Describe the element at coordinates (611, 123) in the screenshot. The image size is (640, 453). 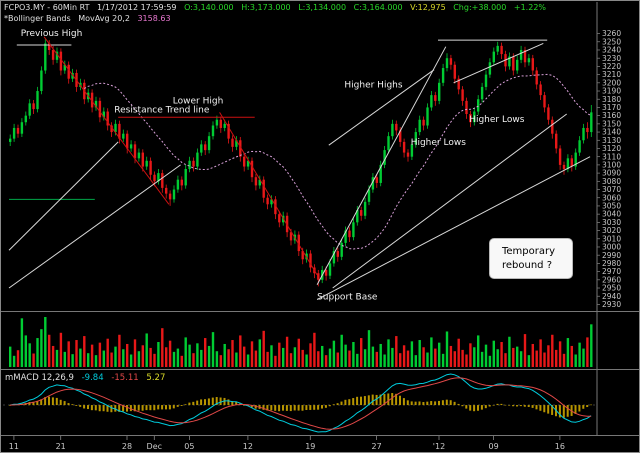
I see `y-axis-label: 3150` at that location.